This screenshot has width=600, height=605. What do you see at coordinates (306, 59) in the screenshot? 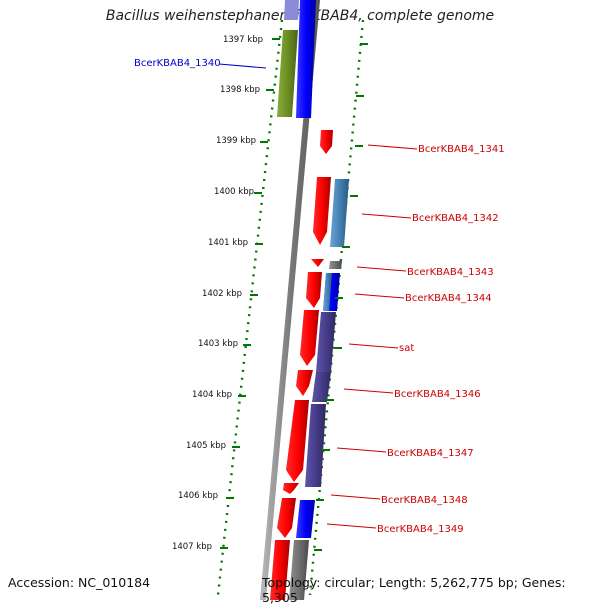
I see `gene-top-blue-feature` at bounding box center [306, 59].